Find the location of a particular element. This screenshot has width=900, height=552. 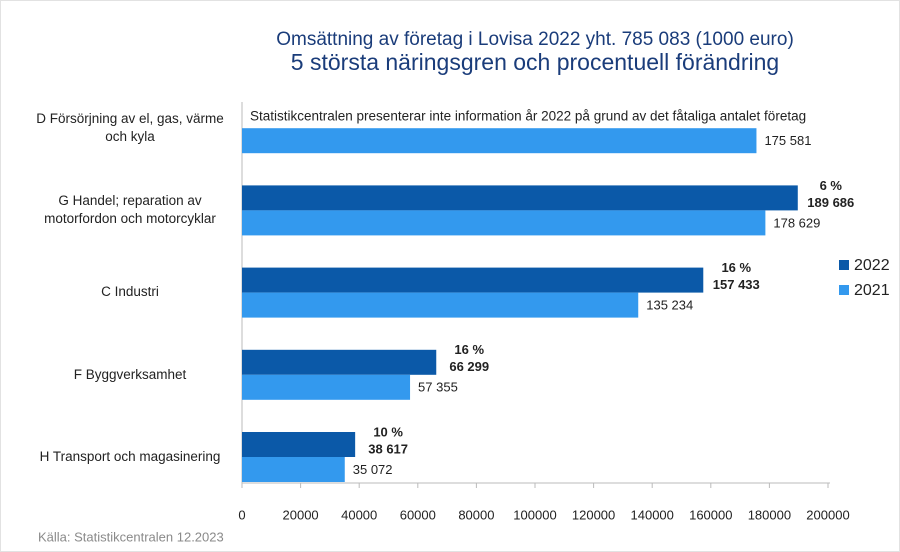

x-tick-label: 20000 is located at coordinates (301, 514).